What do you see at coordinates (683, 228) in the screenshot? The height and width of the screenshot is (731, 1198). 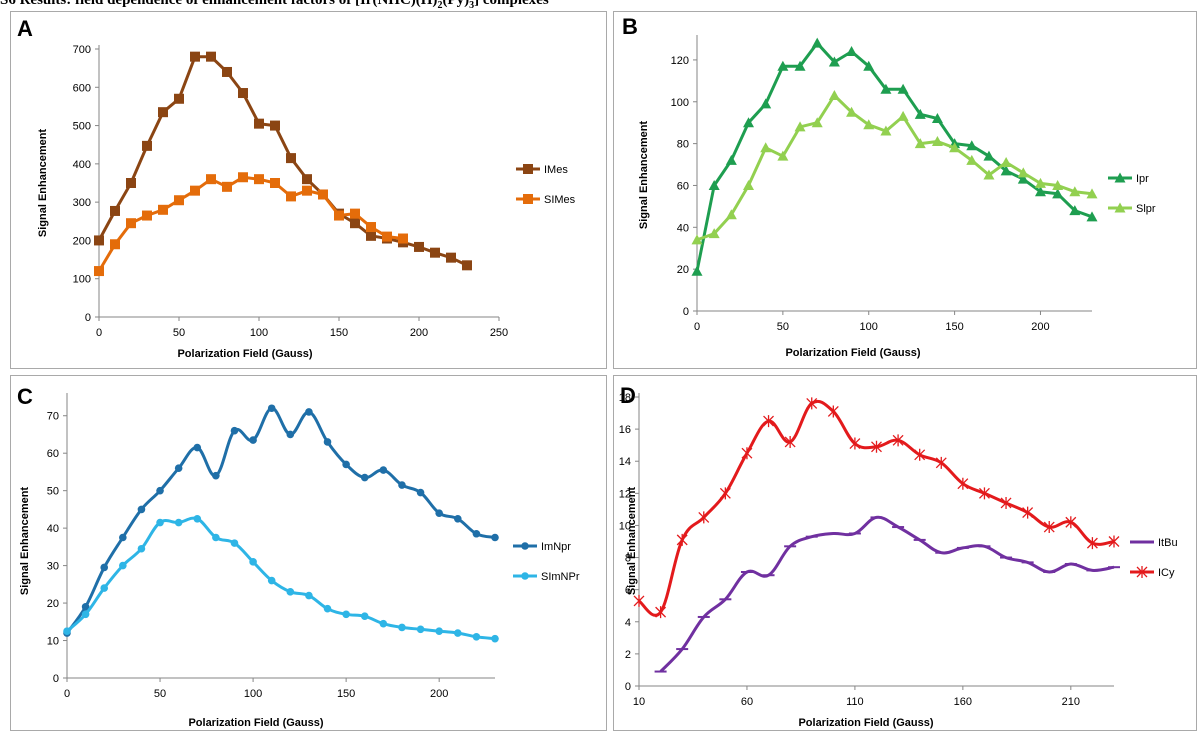 I see `y-tick-label: 40` at bounding box center [683, 228].